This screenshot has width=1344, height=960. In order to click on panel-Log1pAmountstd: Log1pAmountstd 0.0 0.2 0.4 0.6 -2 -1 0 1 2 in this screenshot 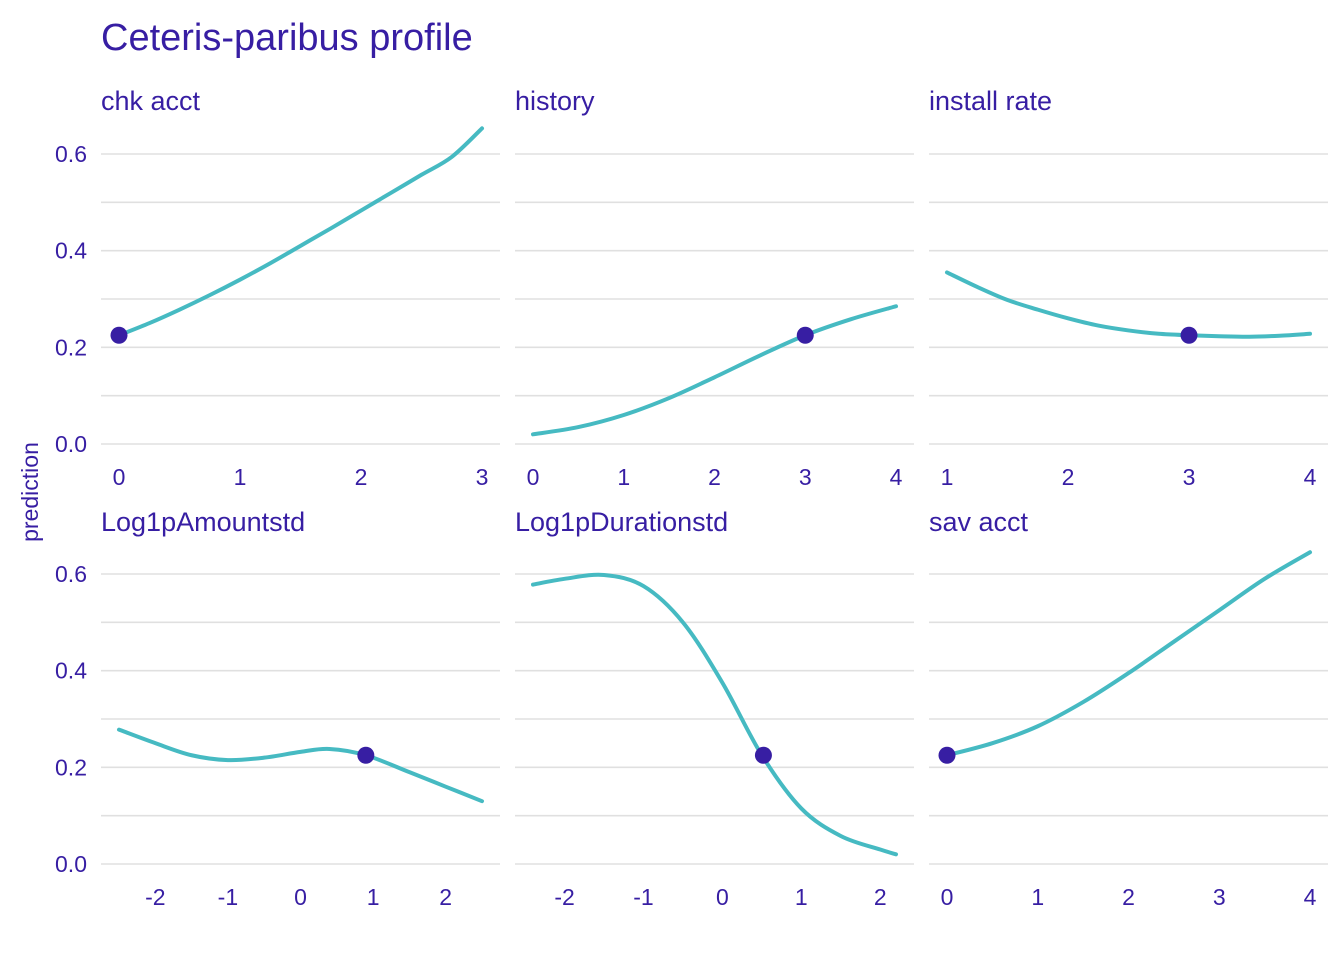, I will do `click(277, 708)`.